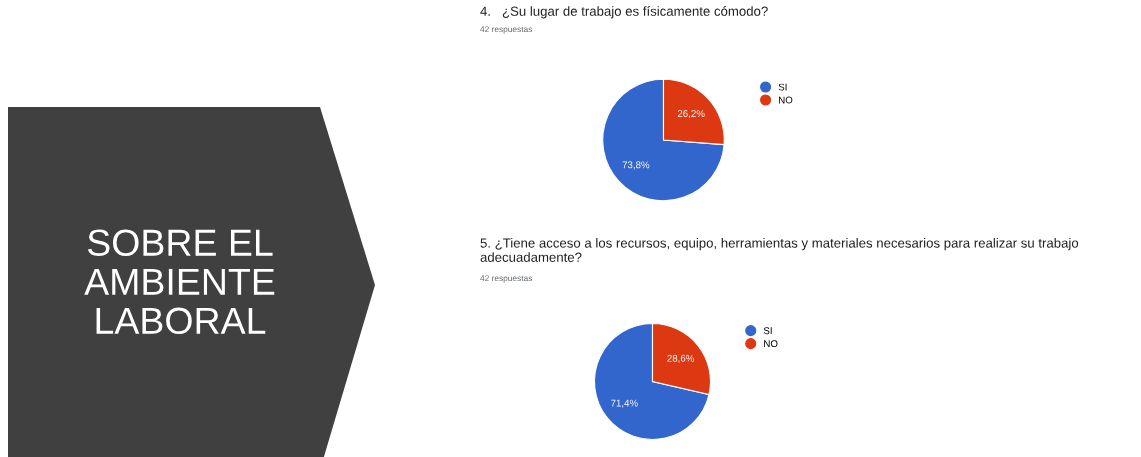 The width and height of the screenshot is (1141, 457). I want to click on text: SOBRE EL AMBIENTE LABORAL, so click(179, 282).